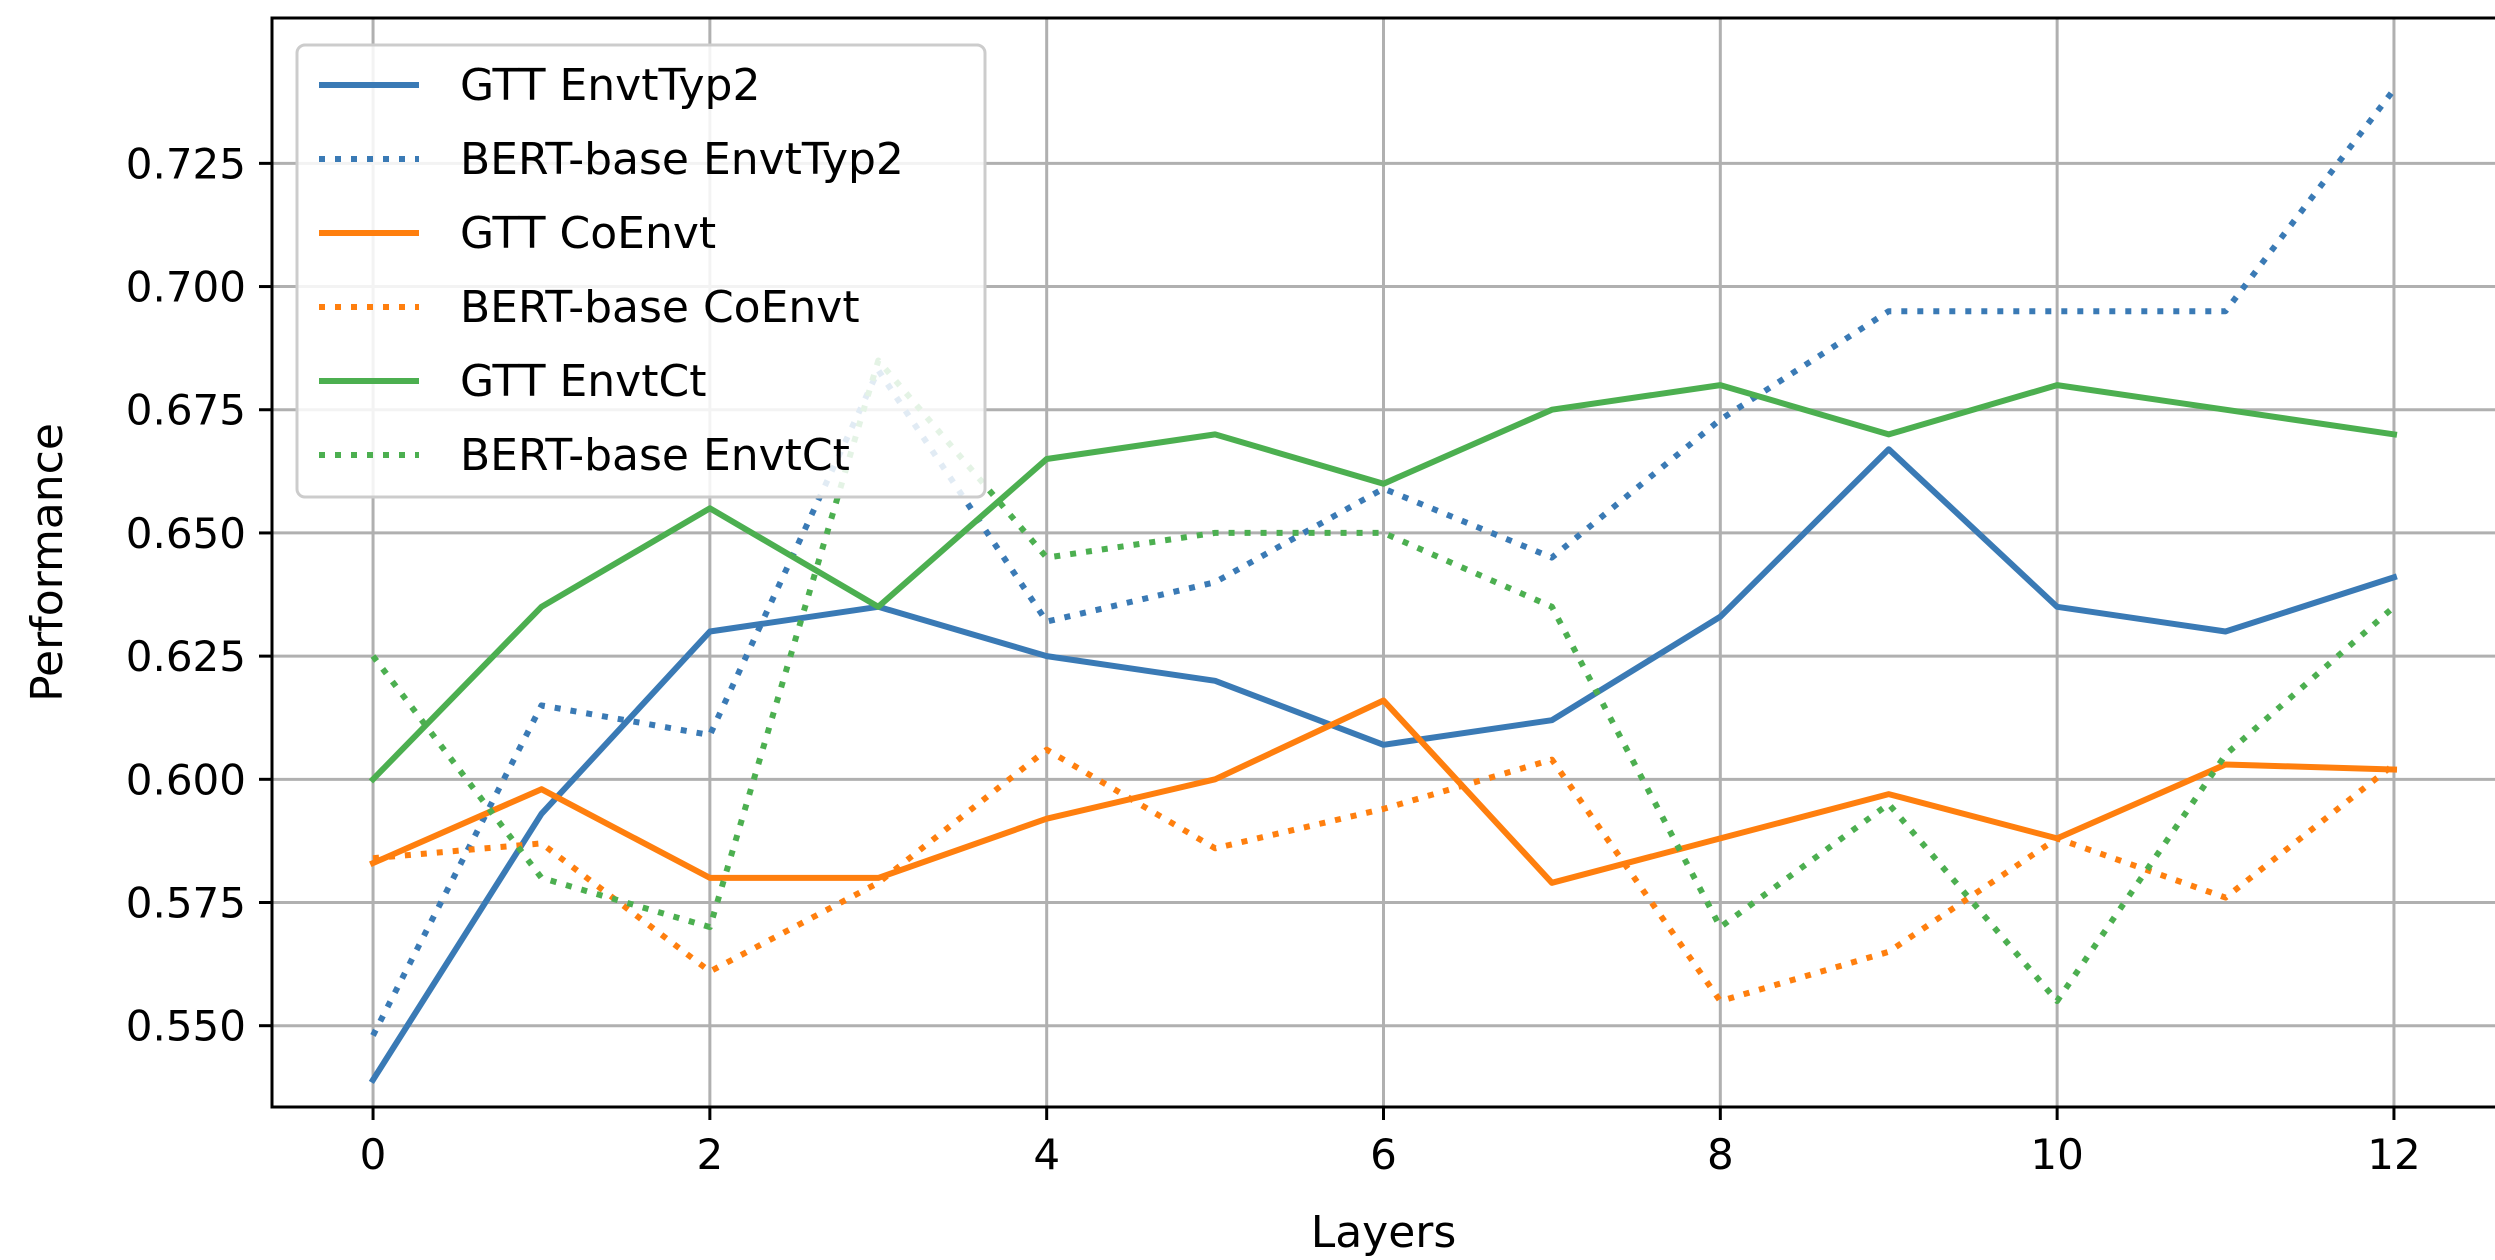 The height and width of the screenshot is (1260, 2495). What do you see at coordinates (709, 1154) in the screenshot?
I see `x-tick-label: 2` at bounding box center [709, 1154].